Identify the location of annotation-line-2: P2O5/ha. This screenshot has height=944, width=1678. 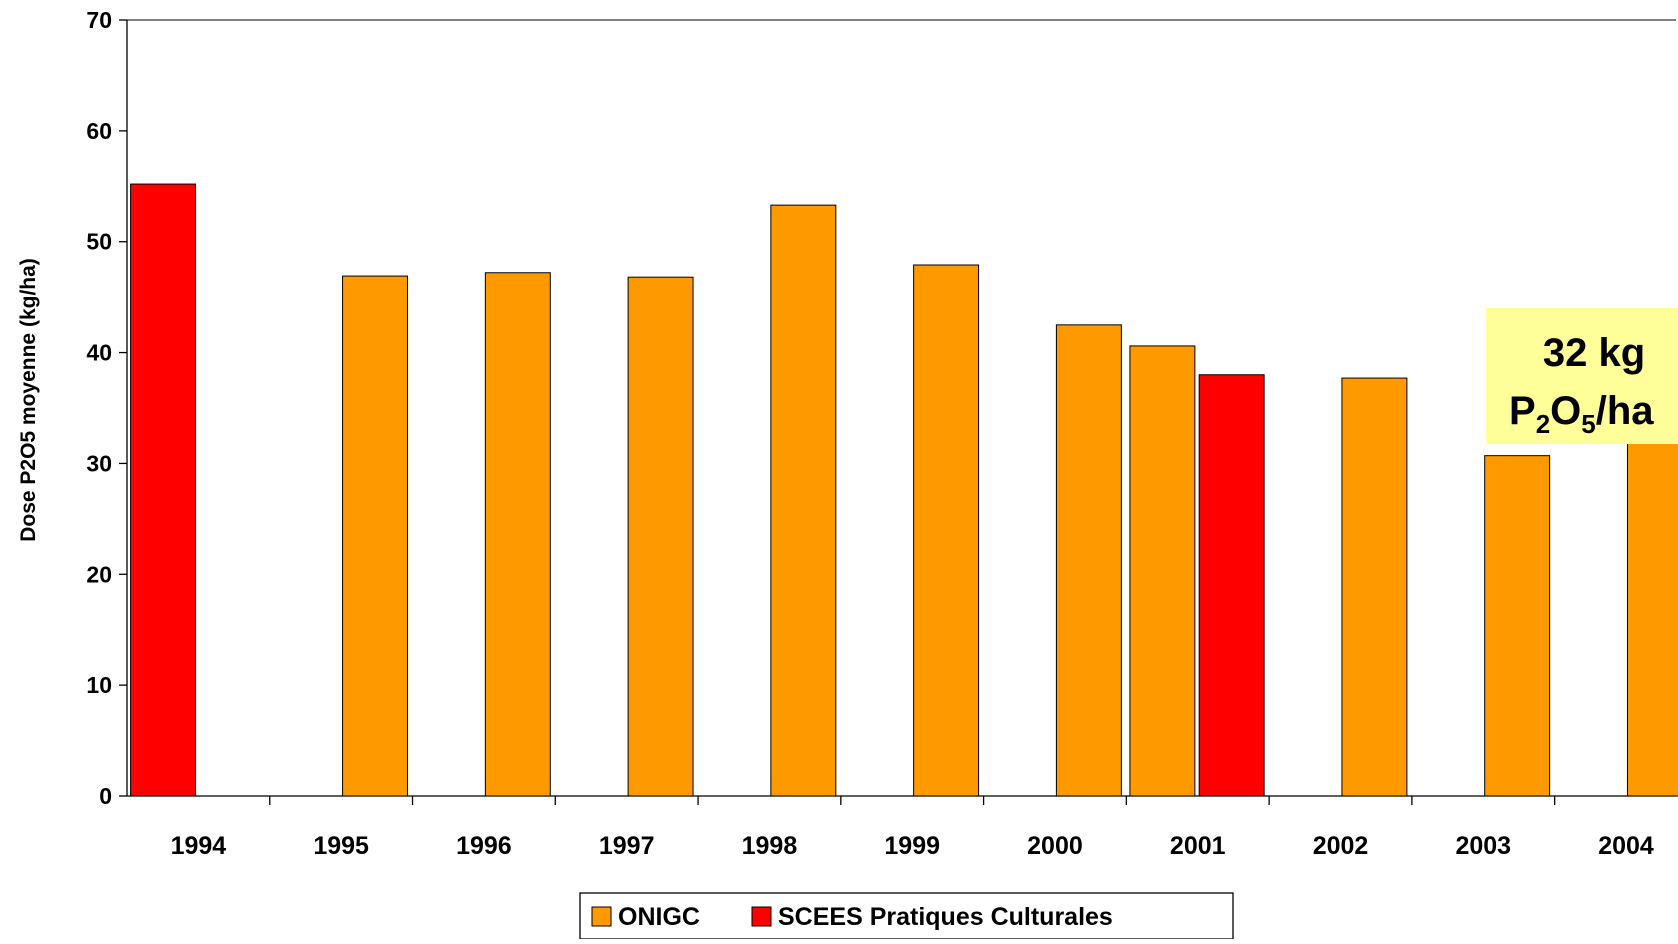
(1581, 414).